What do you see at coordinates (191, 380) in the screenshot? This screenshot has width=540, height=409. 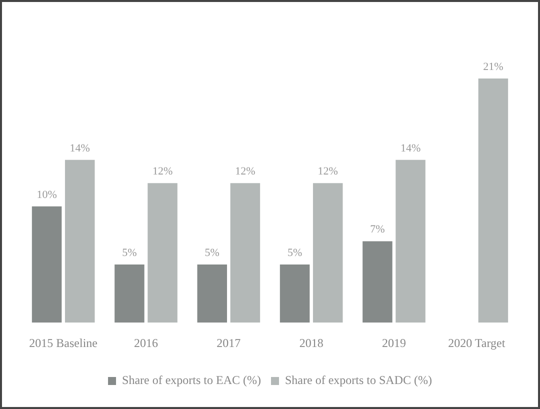 I see `legend-label: Share of exports to EAC (%)` at bounding box center [191, 380].